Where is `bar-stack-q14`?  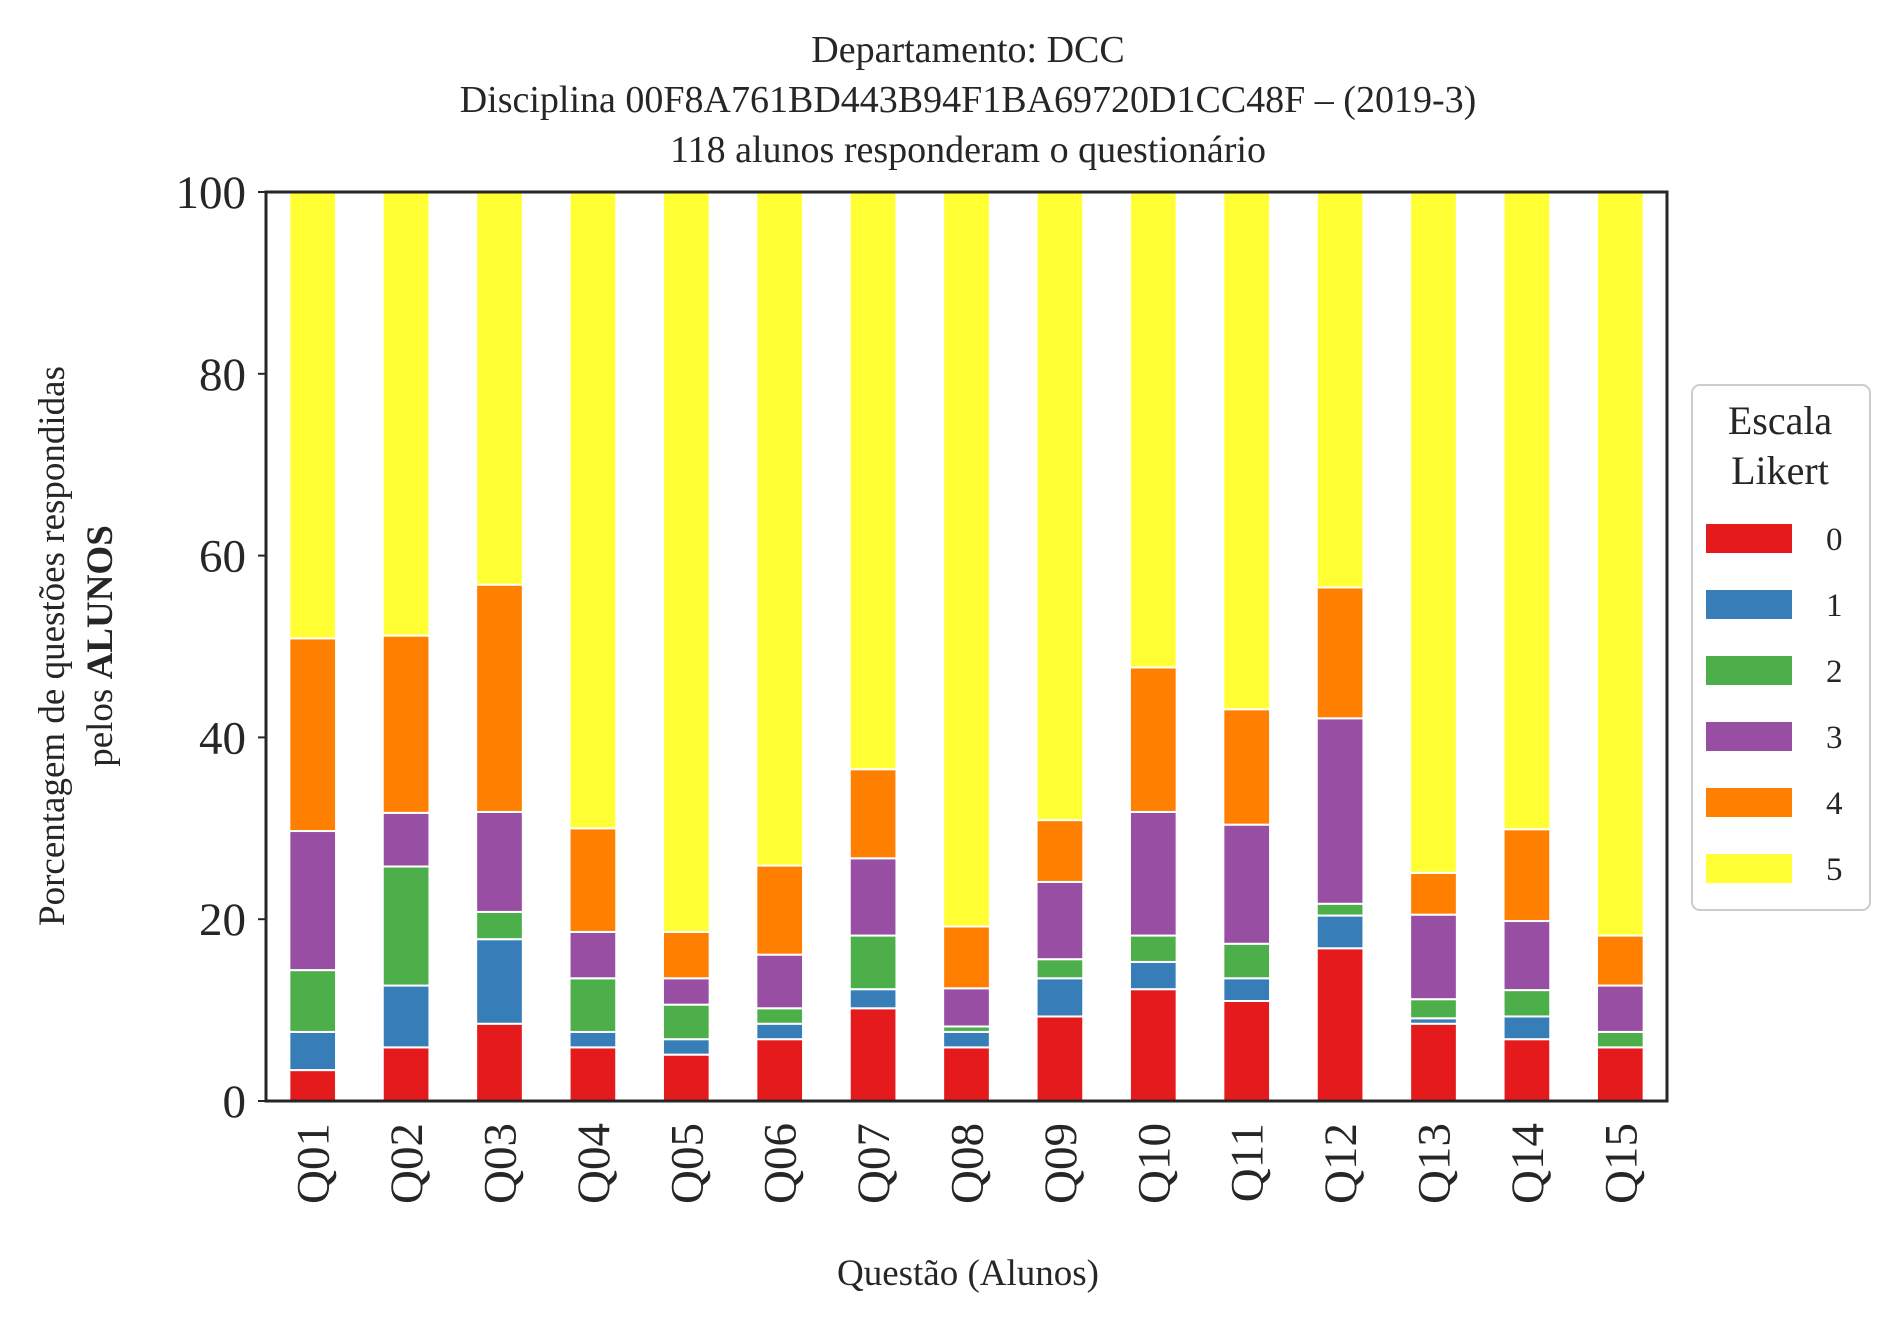
bar-stack-q14 is located at coordinates (1527, 646).